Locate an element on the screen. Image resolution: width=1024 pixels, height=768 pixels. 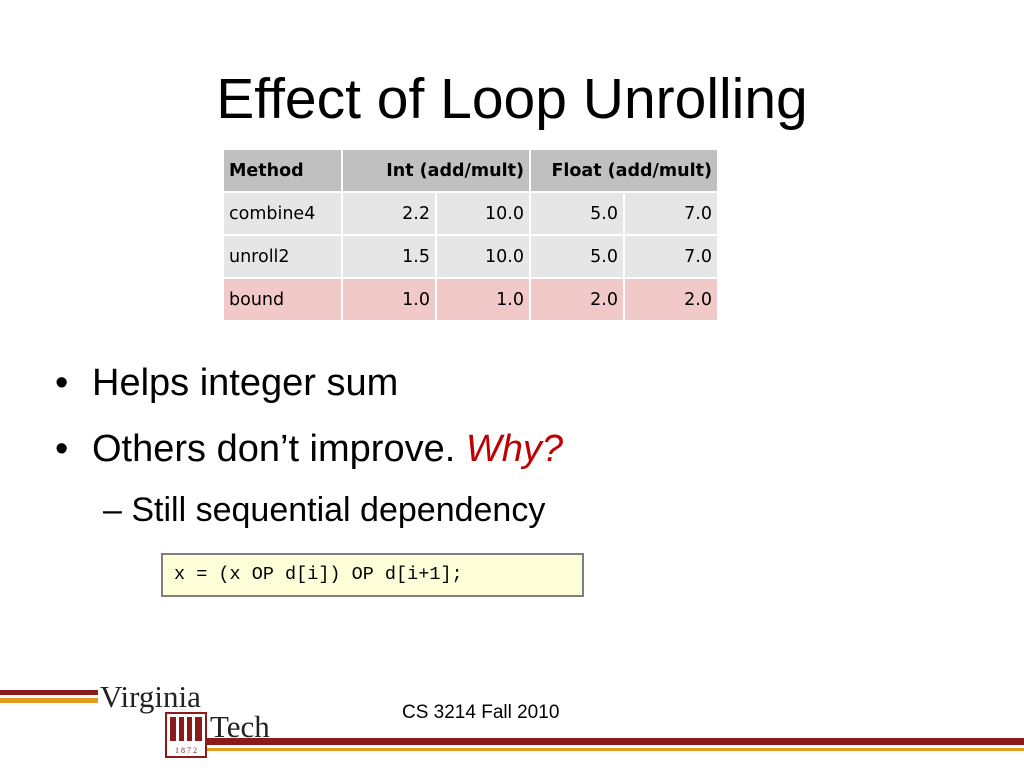
table-row-highlighted: bound 1.0 1.0 2.0 2.0 is located at coordinates (470, 300).